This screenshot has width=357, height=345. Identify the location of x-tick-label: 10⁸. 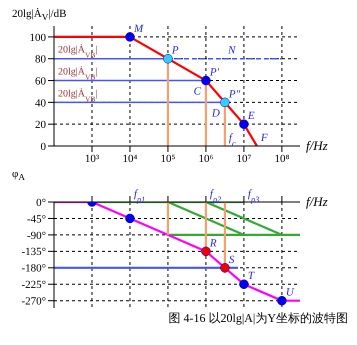
(282, 158).